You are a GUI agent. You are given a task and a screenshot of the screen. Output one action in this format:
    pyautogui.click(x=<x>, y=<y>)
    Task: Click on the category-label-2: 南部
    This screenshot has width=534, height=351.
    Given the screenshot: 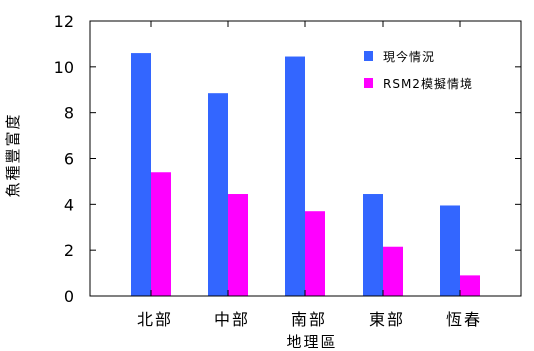 What is the action you would take?
    pyautogui.click(x=309, y=319)
    